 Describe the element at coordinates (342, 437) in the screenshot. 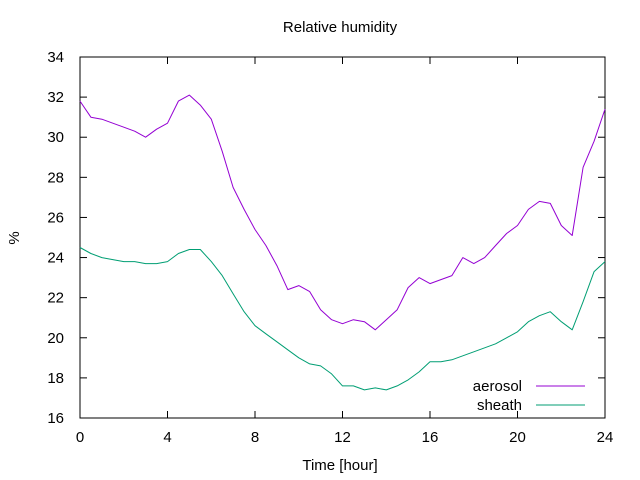

I see `x-tick-label: 12` at that location.